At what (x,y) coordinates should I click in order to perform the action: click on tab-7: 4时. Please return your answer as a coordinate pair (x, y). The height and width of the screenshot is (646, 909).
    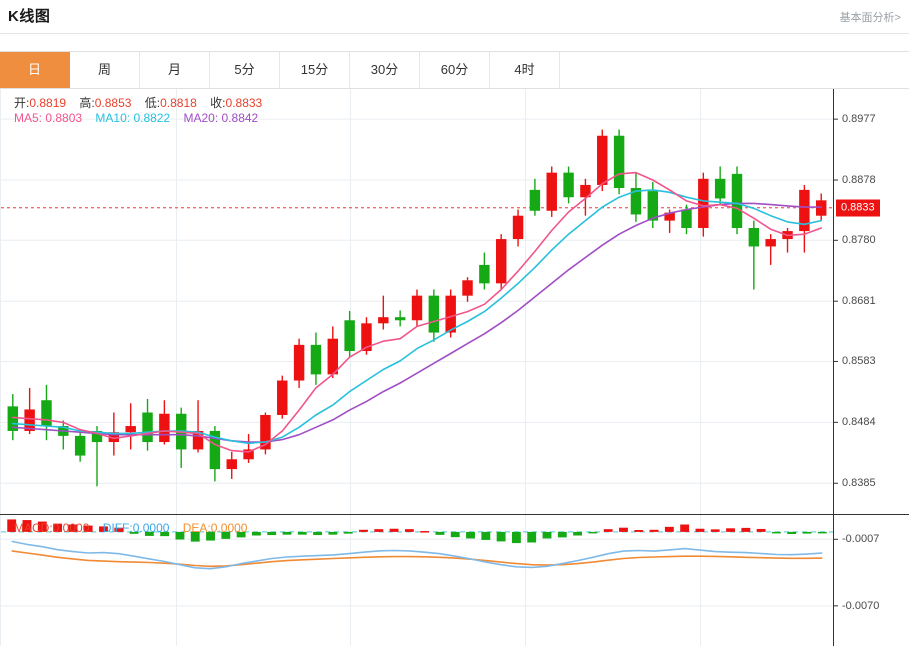
    Looking at the image, I should click on (525, 70).